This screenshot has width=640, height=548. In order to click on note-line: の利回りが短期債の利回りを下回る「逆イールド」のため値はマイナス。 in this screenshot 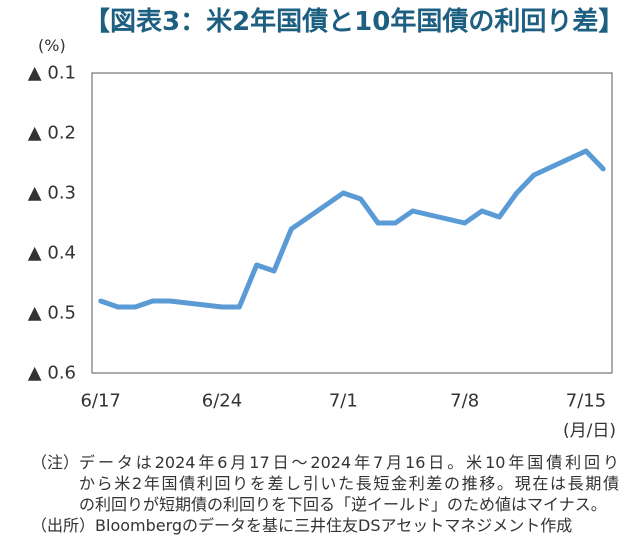, I will do `click(343, 504)`.